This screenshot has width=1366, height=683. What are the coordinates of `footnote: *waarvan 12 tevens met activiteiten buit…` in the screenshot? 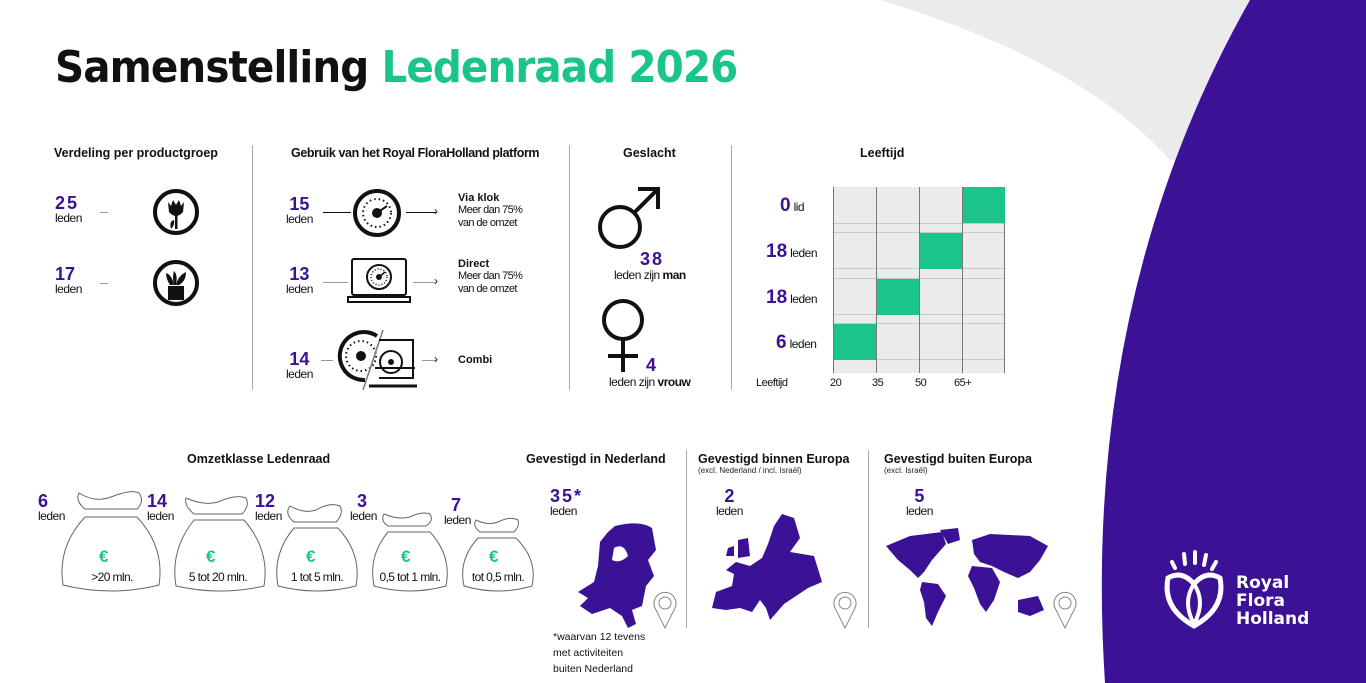 It's located at (599, 653).